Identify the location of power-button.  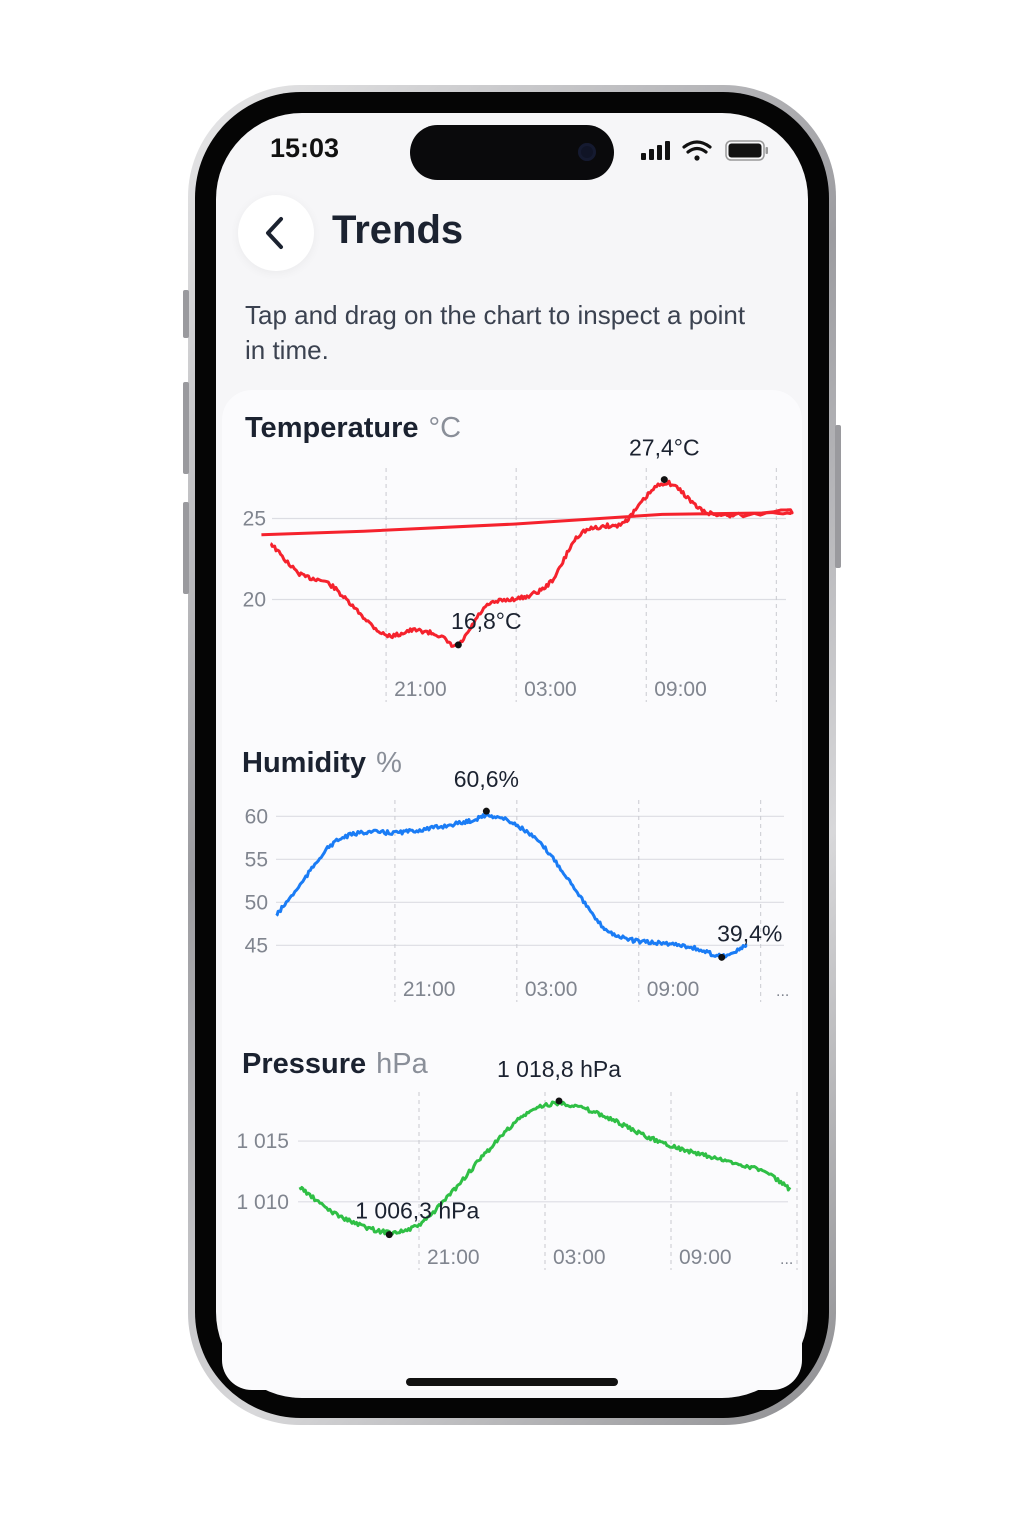
(838, 496).